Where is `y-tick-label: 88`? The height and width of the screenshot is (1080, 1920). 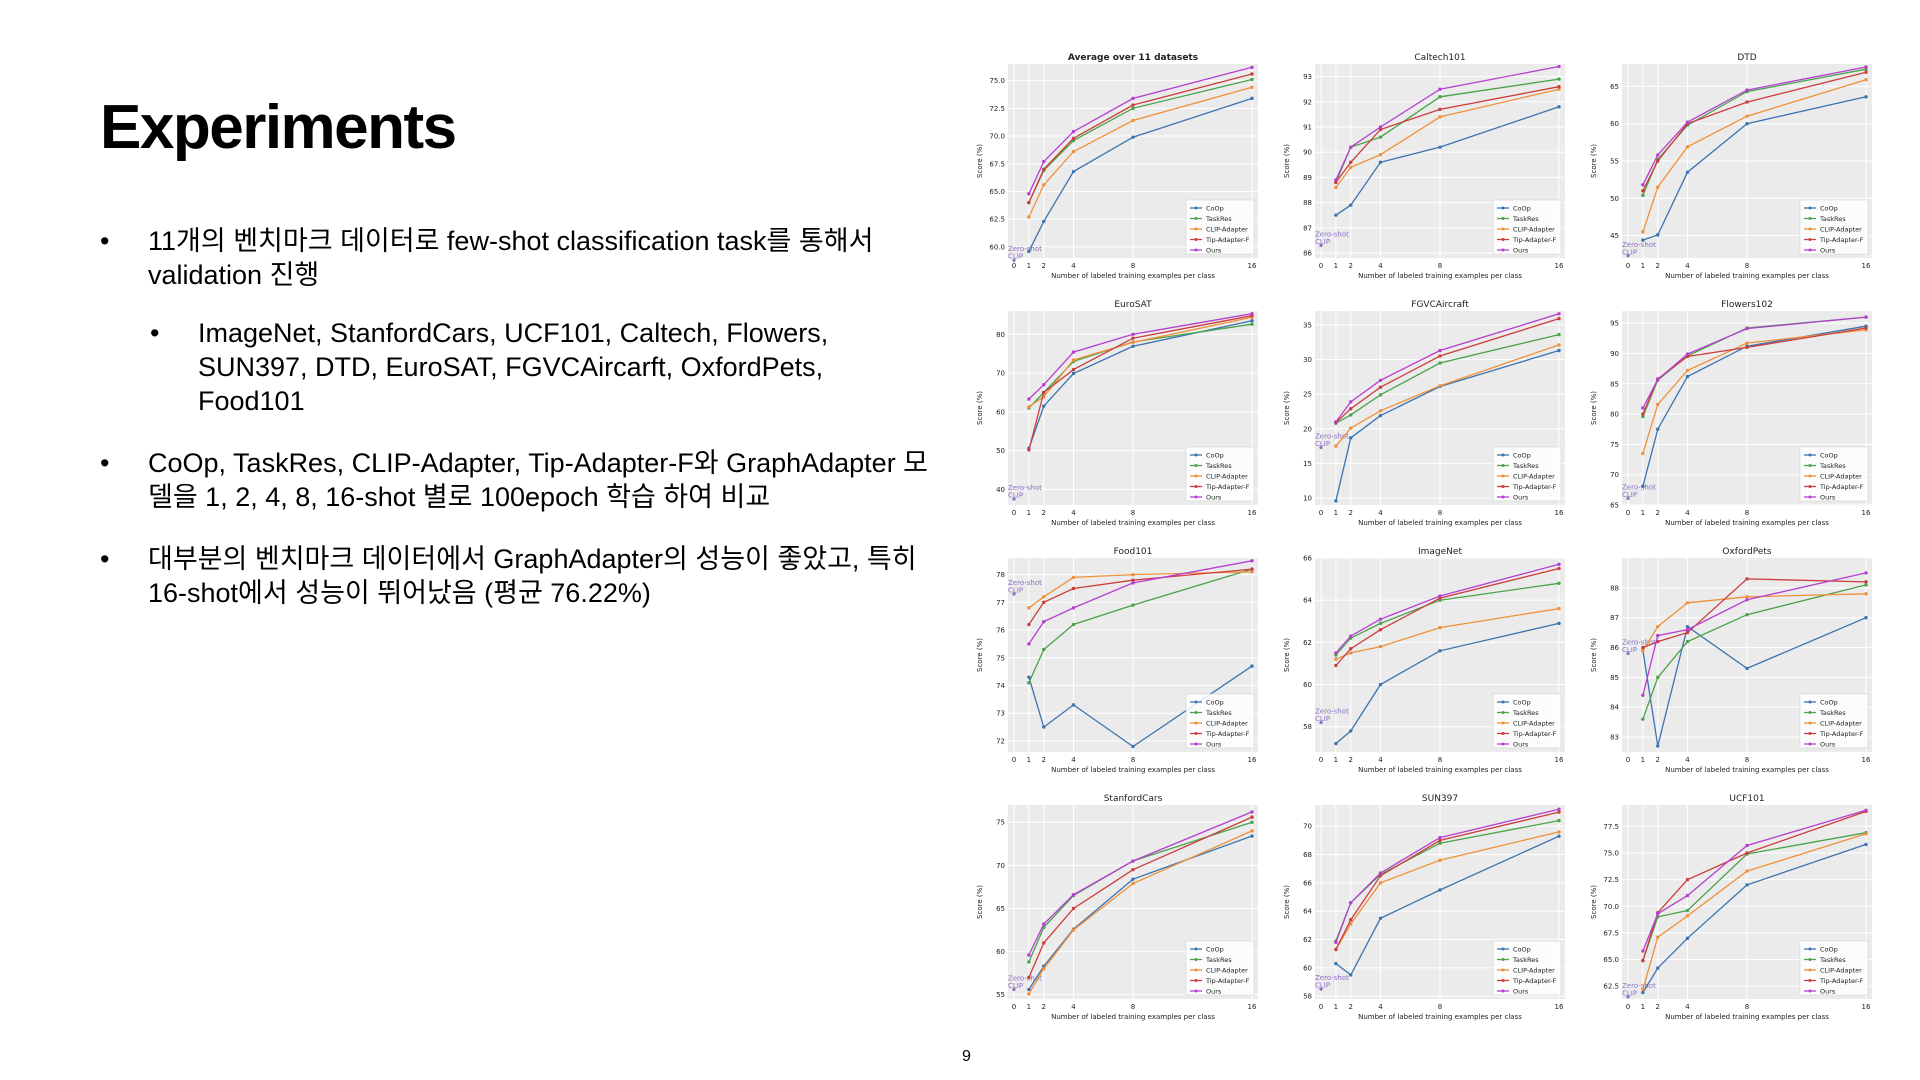 y-tick-label: 88 is located at coordinates (1614, 588).